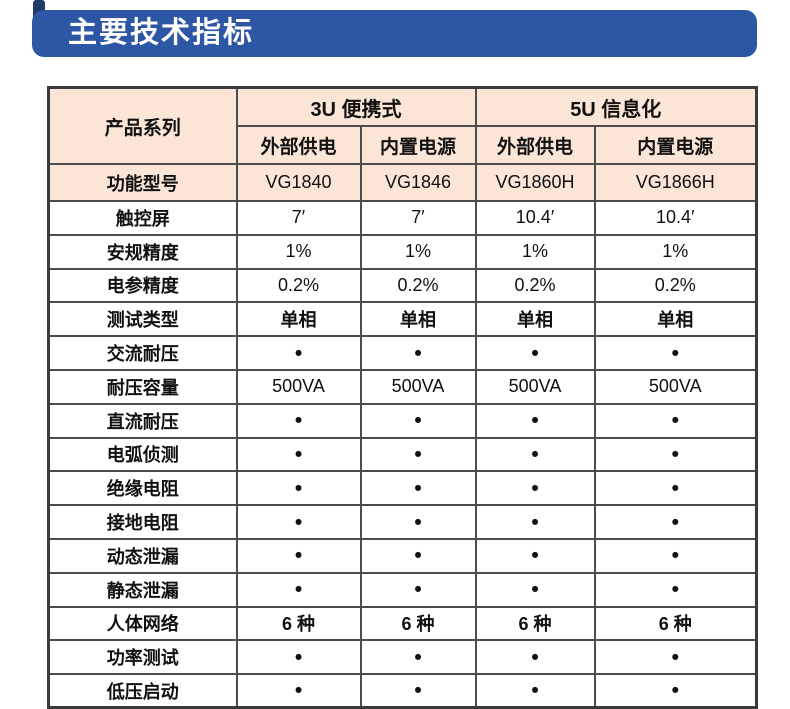 Image resolution: width=790 pixels, height=709 pixels. Describe the element at coordinates (356, 106) in the screenshot. I see `group-header-3u-portable: 3U 便携式` at that location.